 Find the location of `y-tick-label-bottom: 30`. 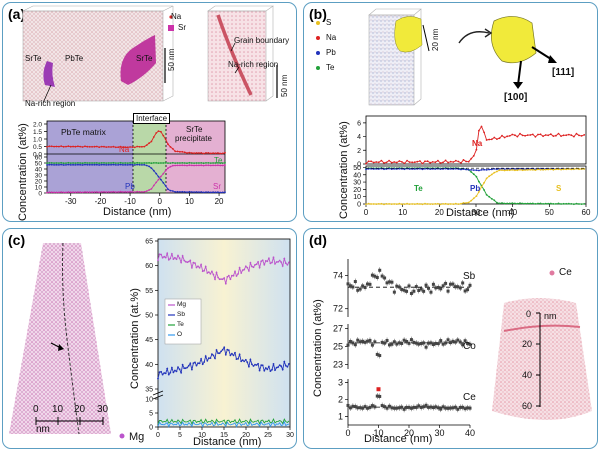

y-tick-label-bottom: 30 is located at coordinates (357, 183).